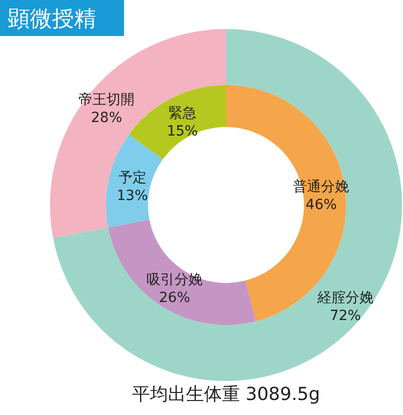  I want to click on slice-label: 吸引分娩, so click(174, 280).